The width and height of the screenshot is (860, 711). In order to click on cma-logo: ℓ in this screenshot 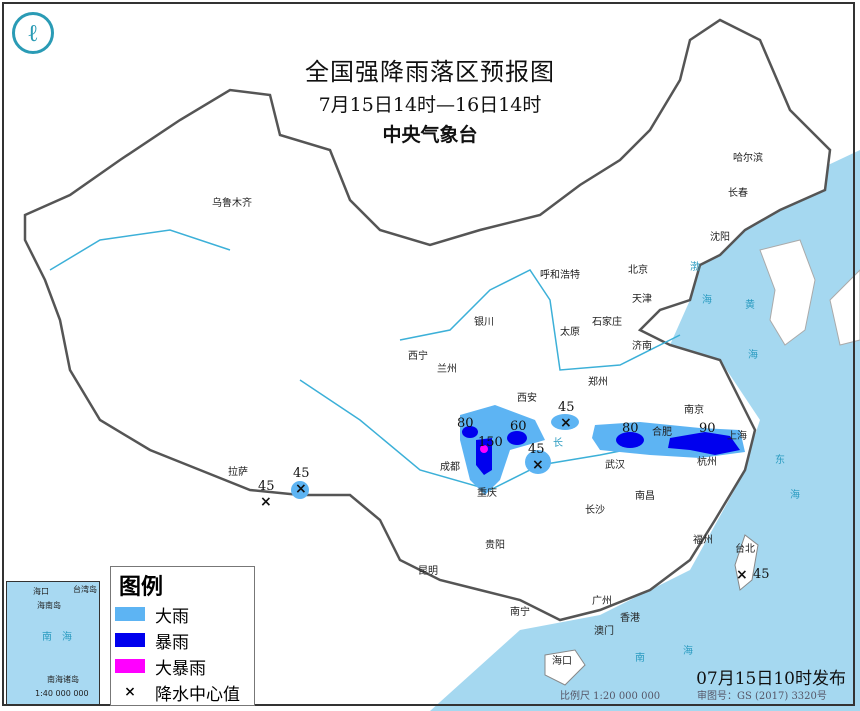, I will do `click(33, 33)`.